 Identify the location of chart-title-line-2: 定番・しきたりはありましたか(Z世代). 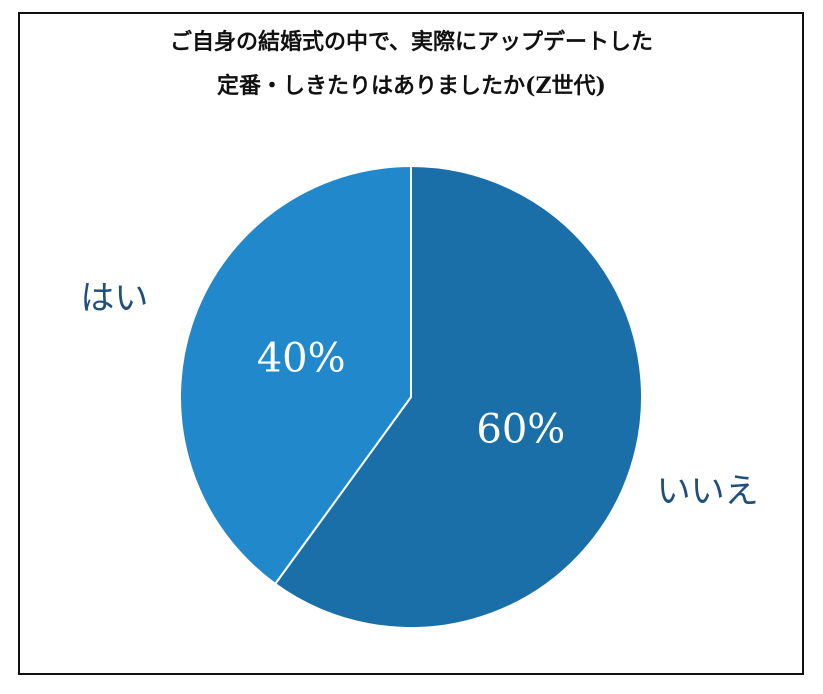
(411, 86).